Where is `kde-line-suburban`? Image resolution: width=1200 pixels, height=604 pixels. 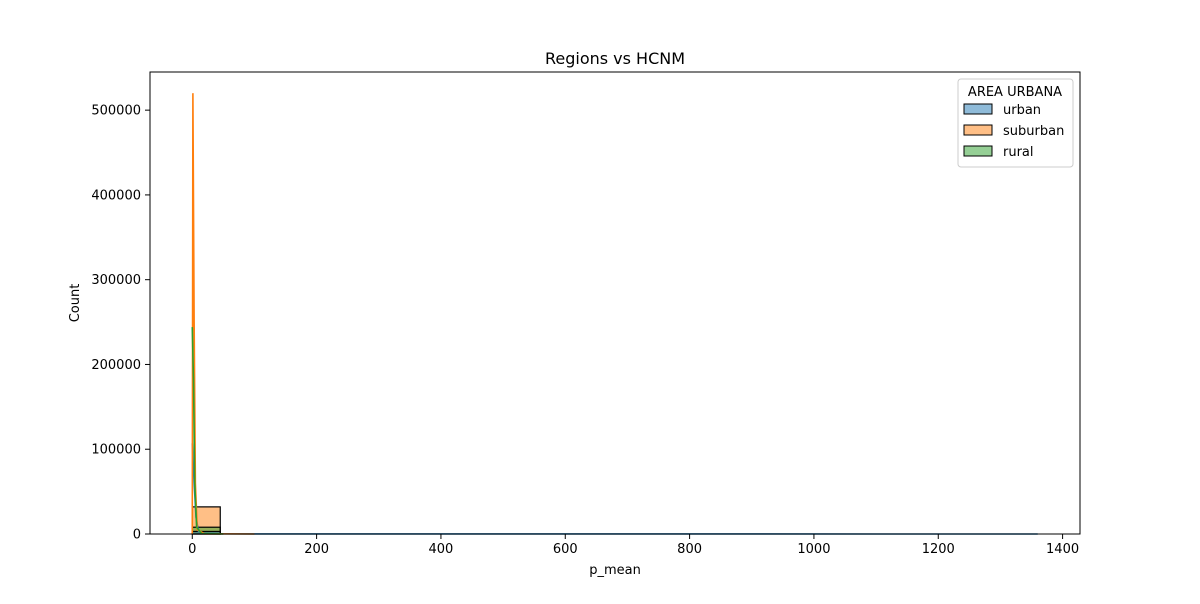
kde-line-suburban is located at coordinates (223, 314).